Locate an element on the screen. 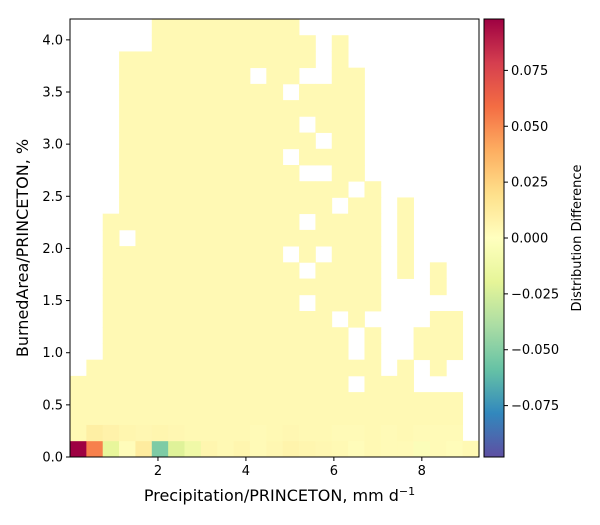 The height and width of the screenshot is (525, 600). y-tick-label: 0.5 is located at coordinates (52, 405).